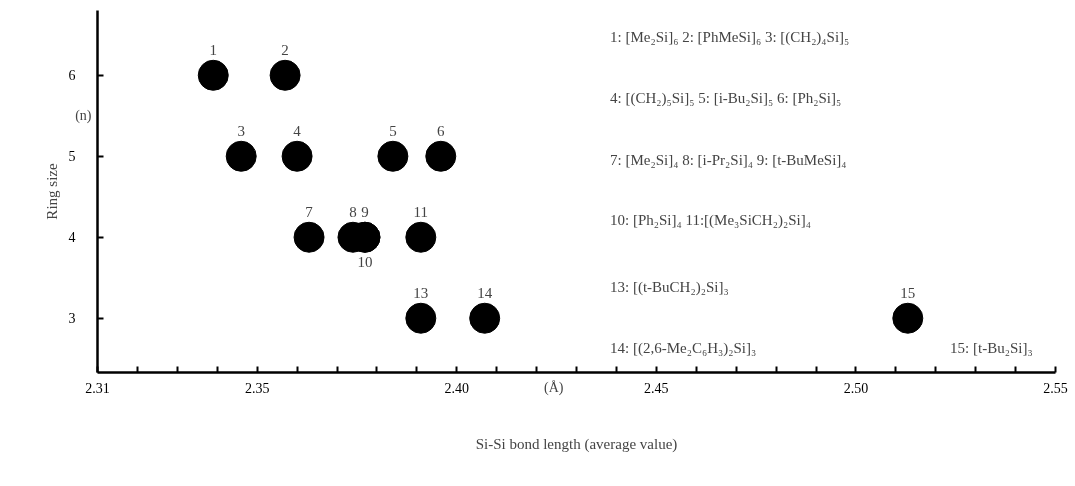  I want to click on annotation: 2, so click(285, 50).